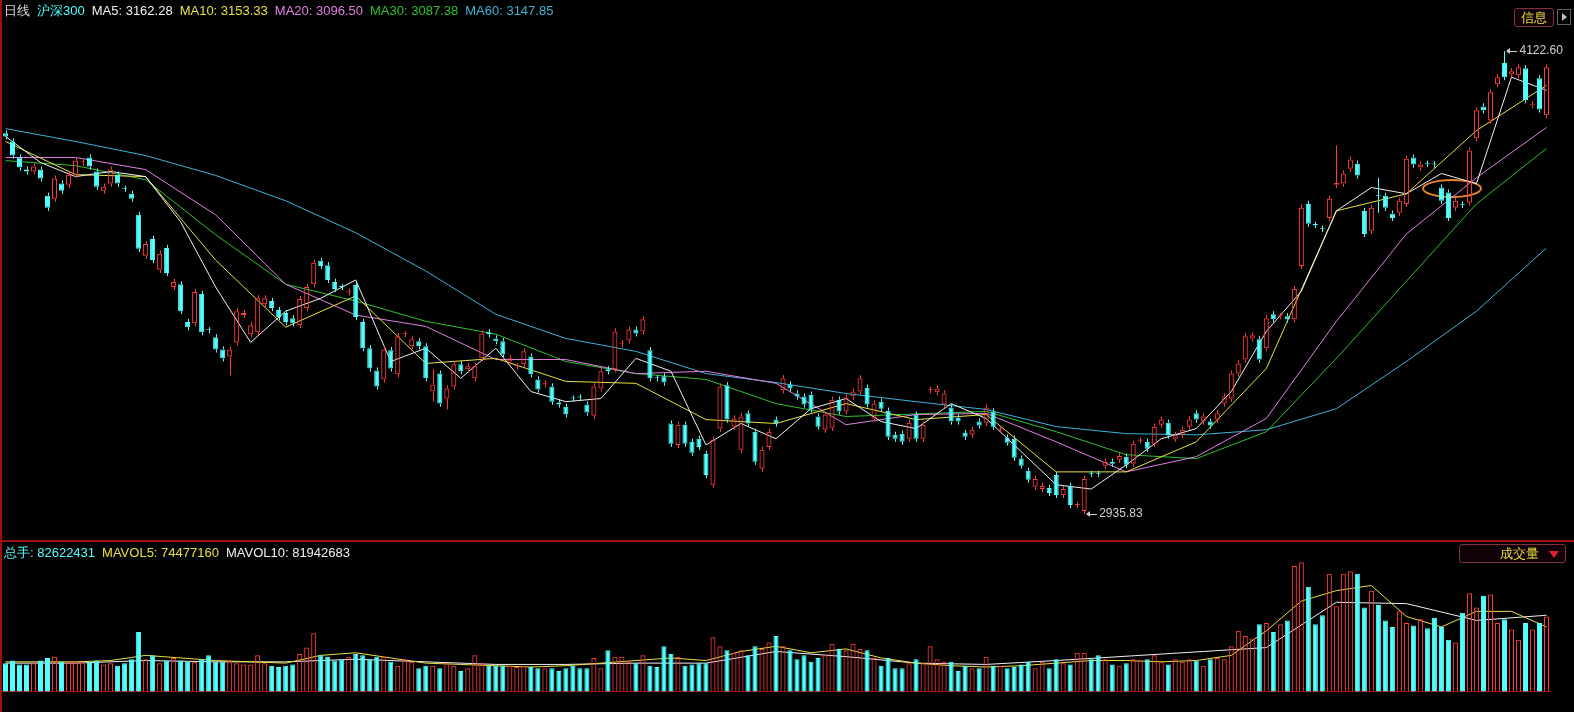 The height and width of the screenshot is (712, 1574). Describe the element at coordinates (50, 552) in the screenshot. I see `text: 总手: 82622431` at that location.